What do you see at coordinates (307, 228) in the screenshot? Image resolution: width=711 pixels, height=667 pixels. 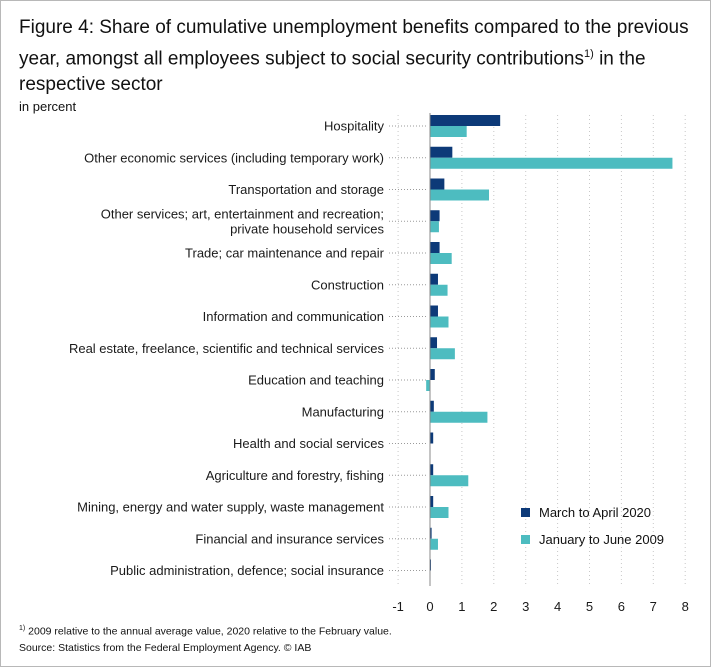 I see `category-label: private household services` at bounding box center [307, 228].